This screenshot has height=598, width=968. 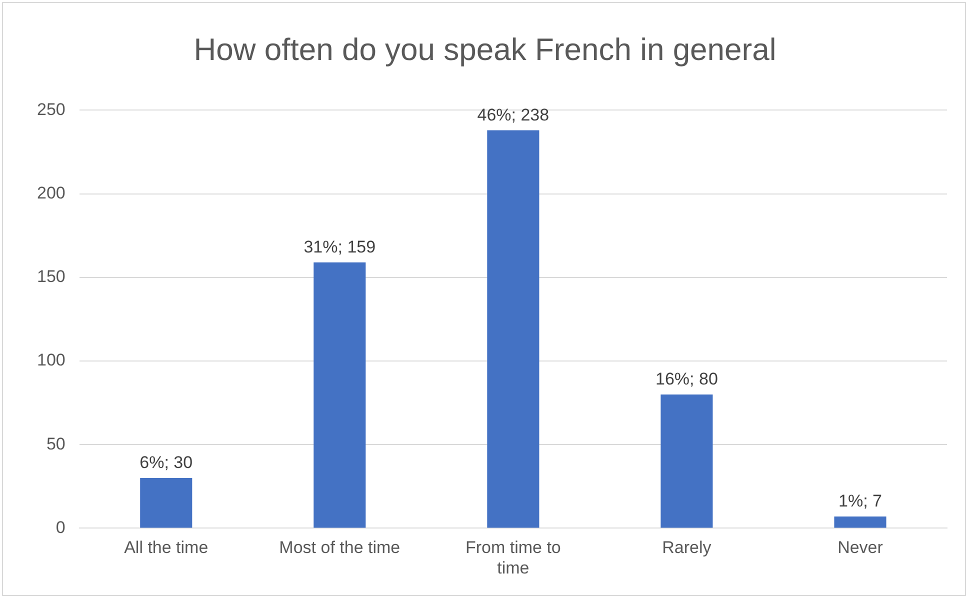 I want to click on chart-title: How often do you speak French in general, so click(x=485, y=50).